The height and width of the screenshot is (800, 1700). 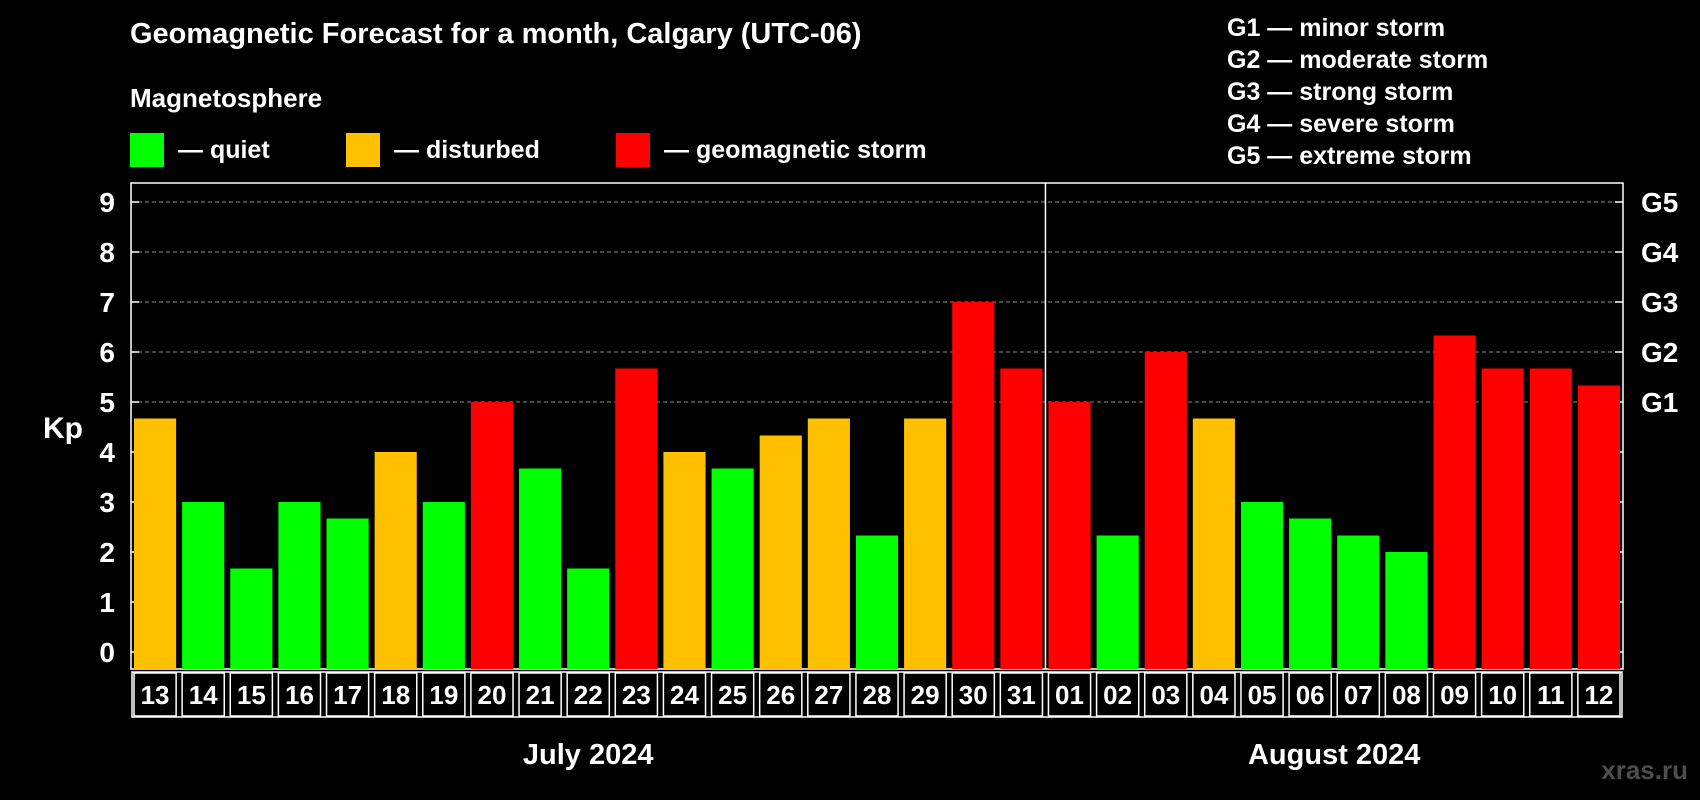 I want to click on date-label: 01, so click(x=1069, y=695).